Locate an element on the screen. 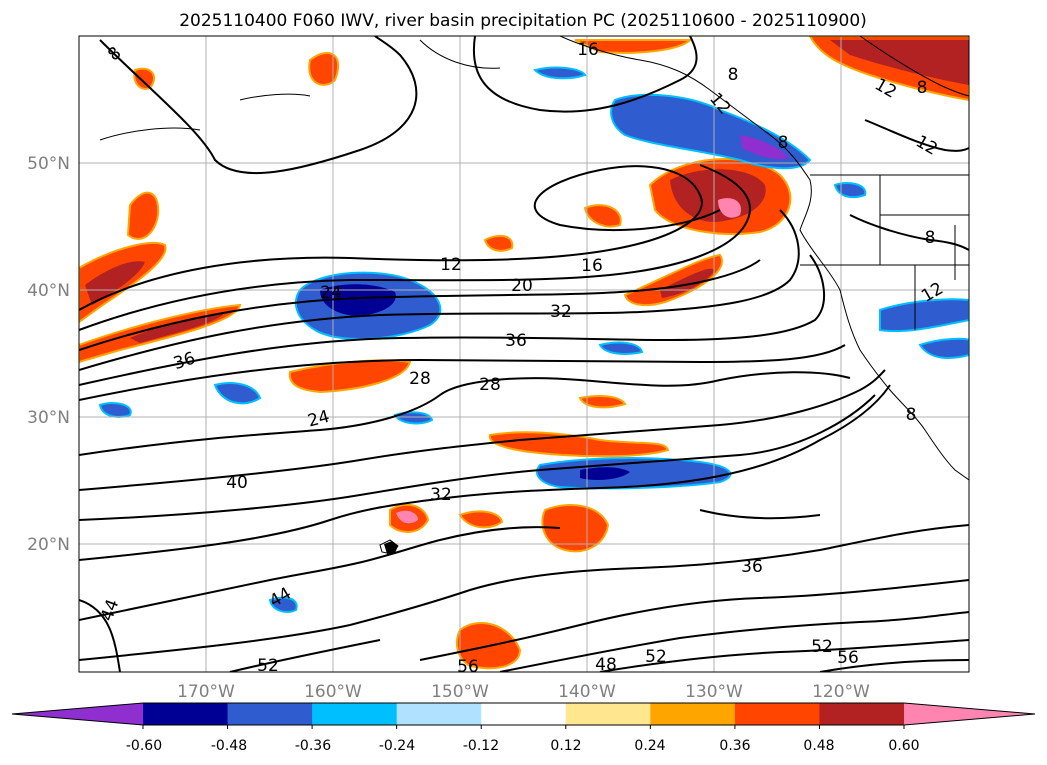 The width and height of the screenshot is (1047, 765). contour-label: 20 is located at coordinates (522, 286).